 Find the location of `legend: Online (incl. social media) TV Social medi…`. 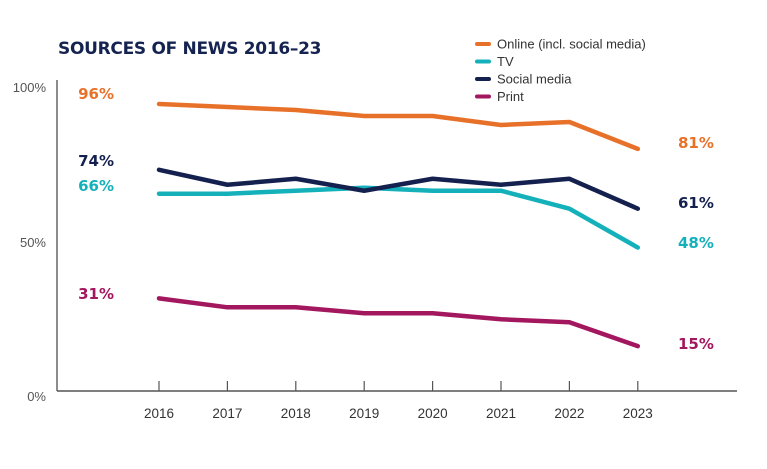

legend: Online (incl. social media) TV Social medi… is located at coordinates (560, 70).